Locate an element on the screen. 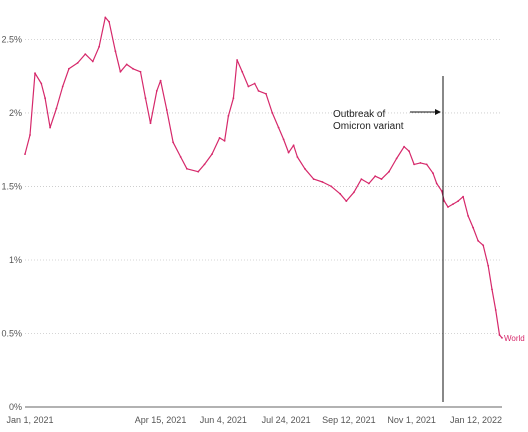 The height and width of the screenshot is (432, 528). y-tick-label: 1.5% is located at coordinates (11, 186).